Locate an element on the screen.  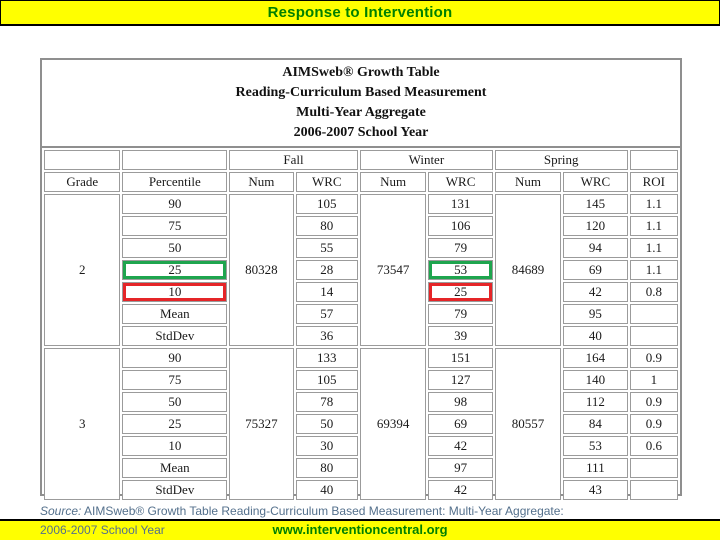
fall-wrc-cell: 36 is located at coordinates (326, 336).